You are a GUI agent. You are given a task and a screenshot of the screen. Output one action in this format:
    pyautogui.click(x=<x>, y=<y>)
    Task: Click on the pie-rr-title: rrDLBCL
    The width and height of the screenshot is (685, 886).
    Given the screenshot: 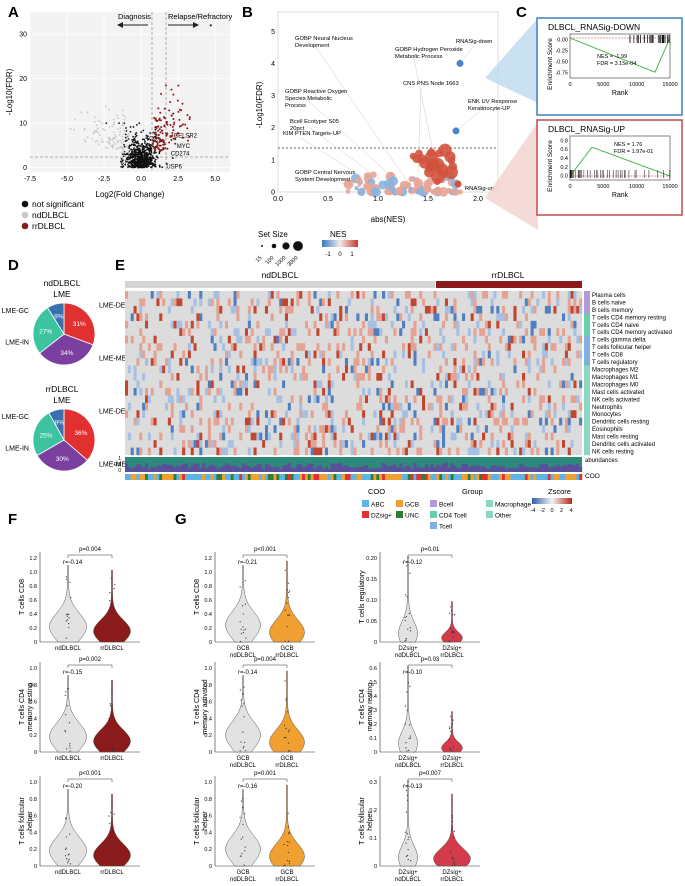 What is the action you would take?
    pyautogui.click(x=61, y=389)
    